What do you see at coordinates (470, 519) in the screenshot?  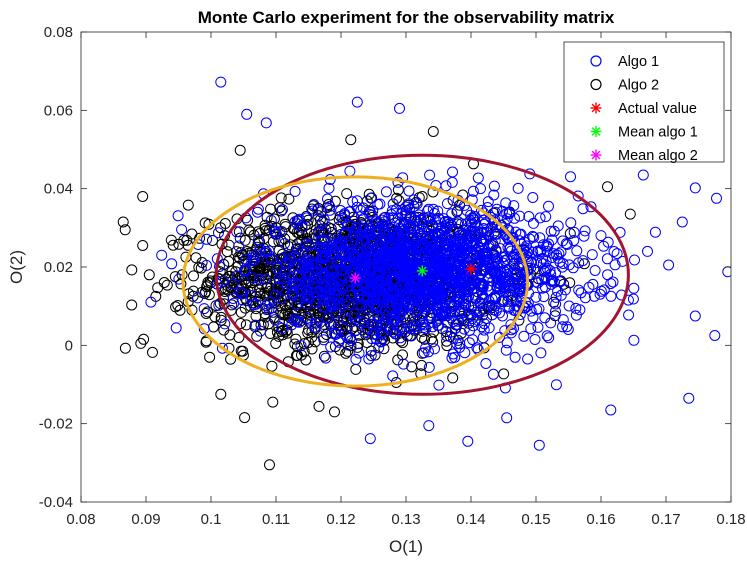 I see `x-tick-label: 0.14` at bounding box center [470, 519].